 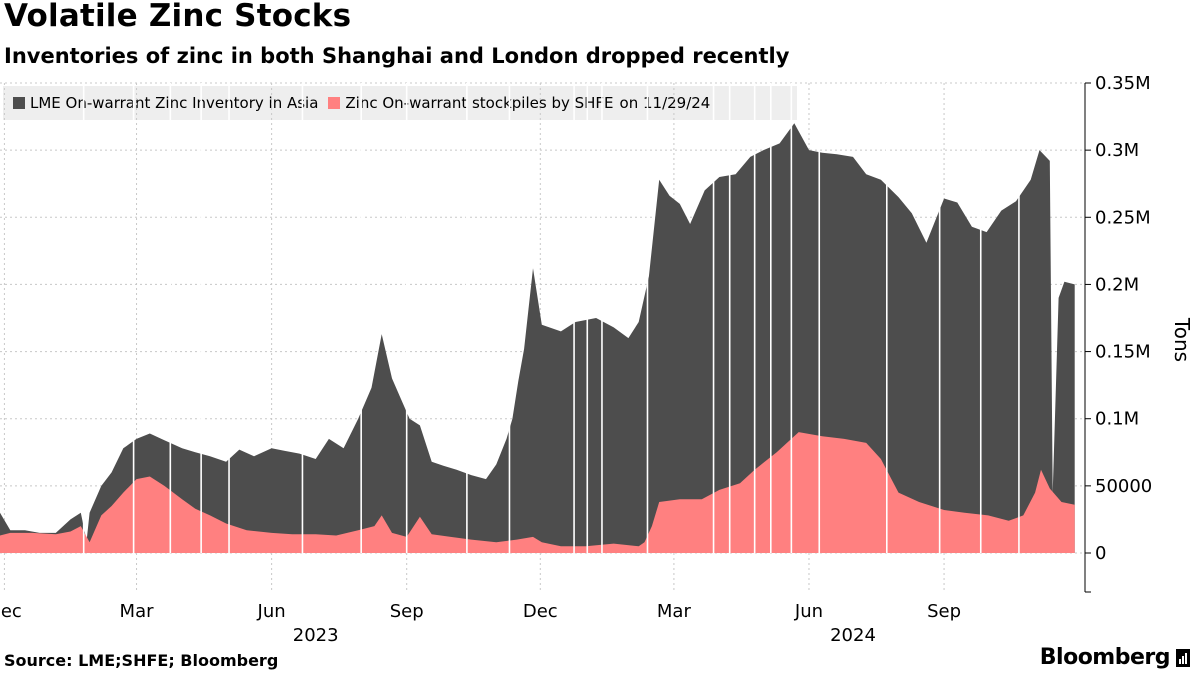 I want to click on legend-label-lme: LME On-warrant Zinc Inventory in Asia, so click(x=174, y=103).